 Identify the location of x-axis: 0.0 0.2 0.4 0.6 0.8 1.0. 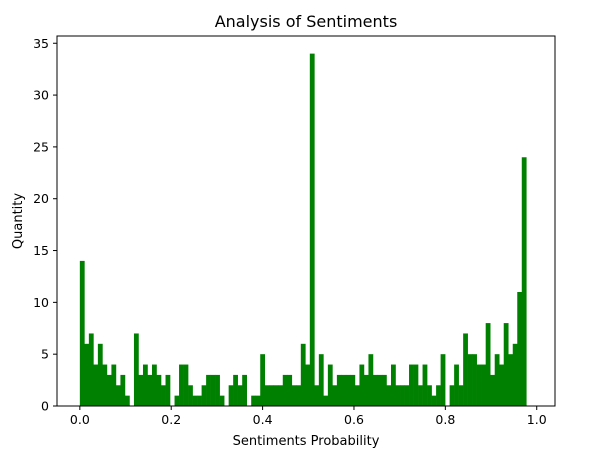
(308, 416).